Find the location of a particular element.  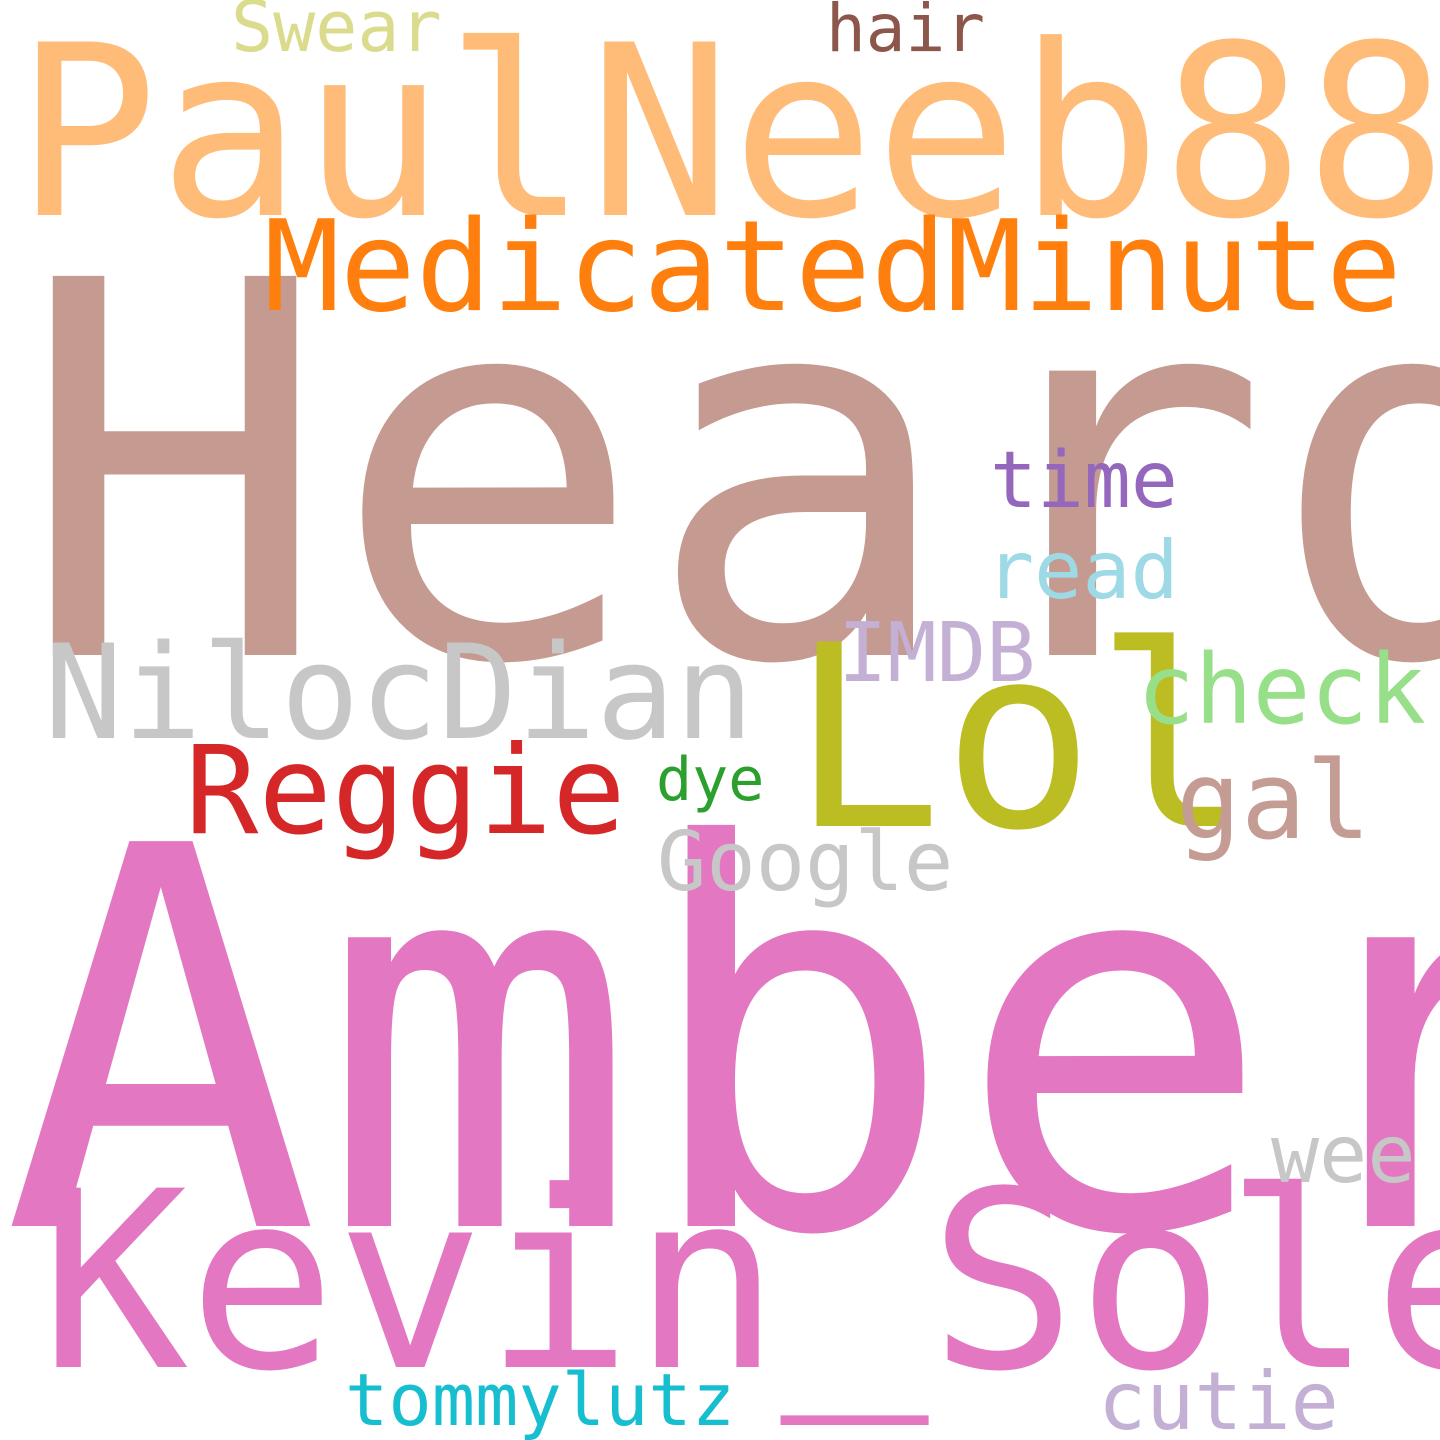

word-cutie: cutie is located at coordinates (1218, 1397).